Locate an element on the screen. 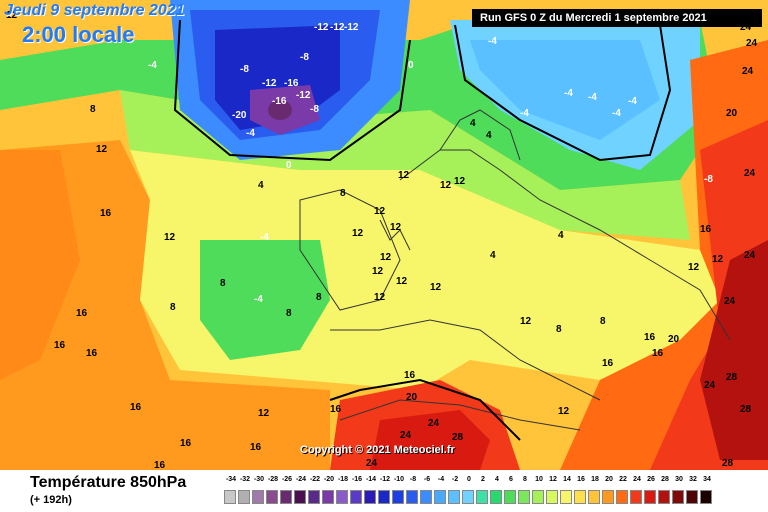 This screenshot has height=512, width=768. contour-label: 0 is located at coordinates (289, 165).